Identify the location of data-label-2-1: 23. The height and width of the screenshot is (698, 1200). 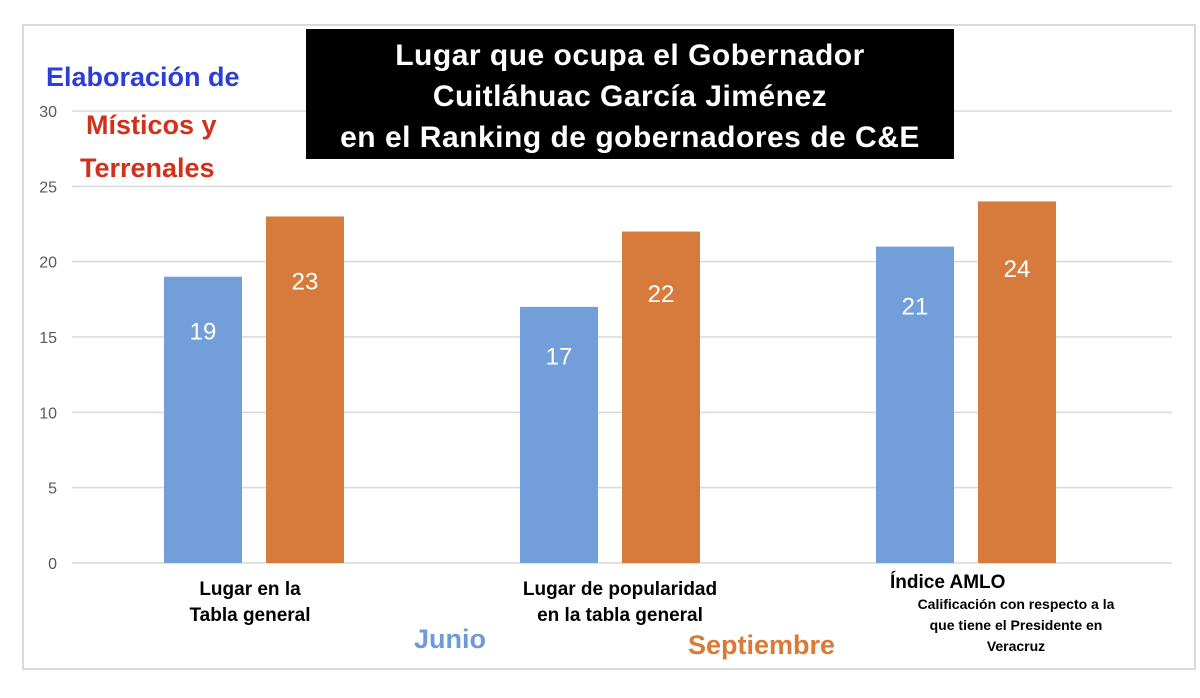
(305, 281).